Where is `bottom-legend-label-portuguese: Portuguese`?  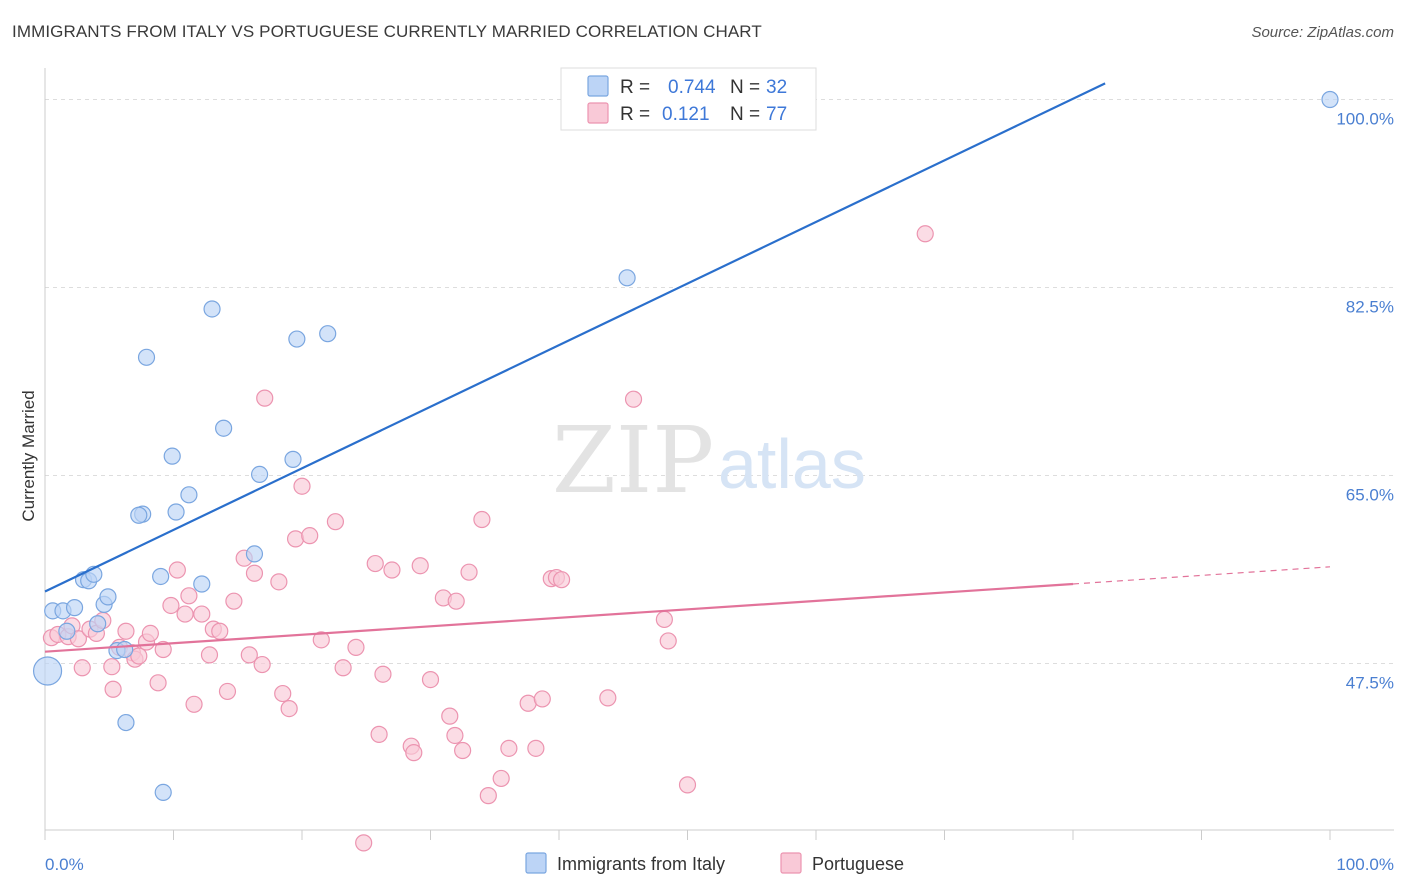 bottom-legend-label-portuguese: Portuguese is located at coordinates (858, 864).